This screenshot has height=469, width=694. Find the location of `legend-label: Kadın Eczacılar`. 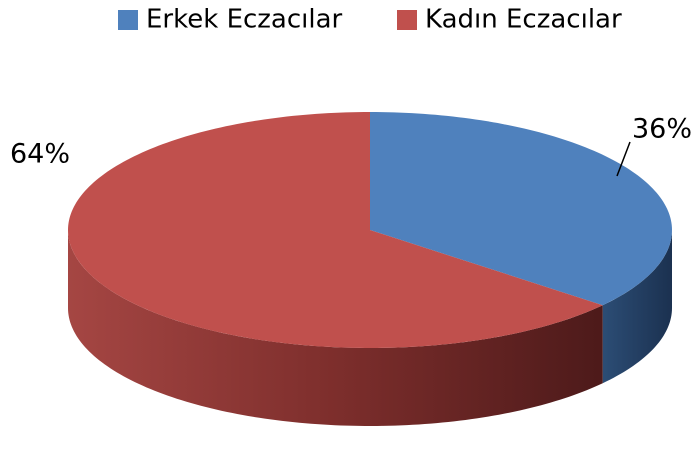

legend-label: Kadın Eczacılar is located at coordinates (523, 20).